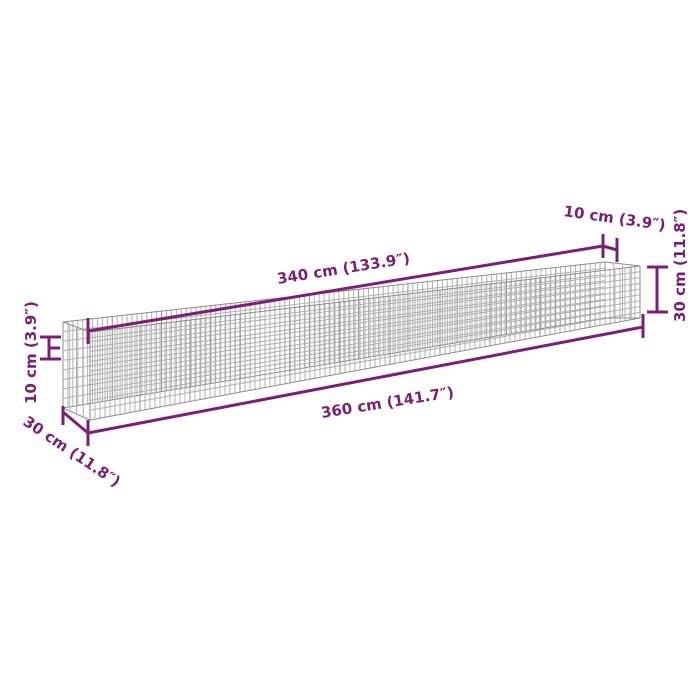 The width and height of the screenshot is (700, 700). I want to click on height-label: 30 cm (11.8″), so click(680, 265).